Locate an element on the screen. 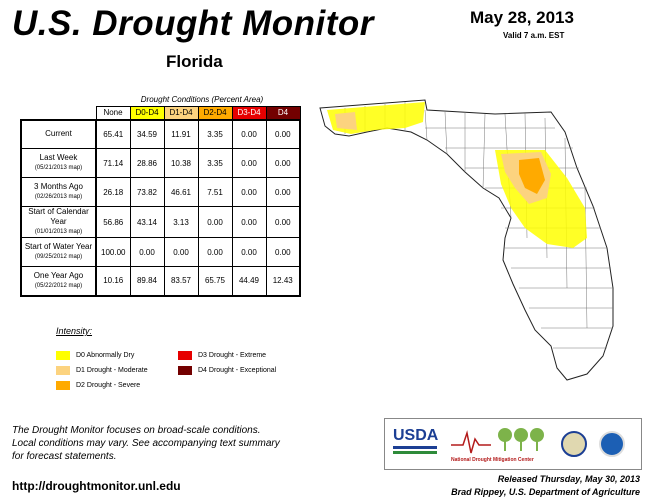 This screenshot has width=658, height=502. col-d0-d4: D0-D4 is located at coordinates (147, 113).